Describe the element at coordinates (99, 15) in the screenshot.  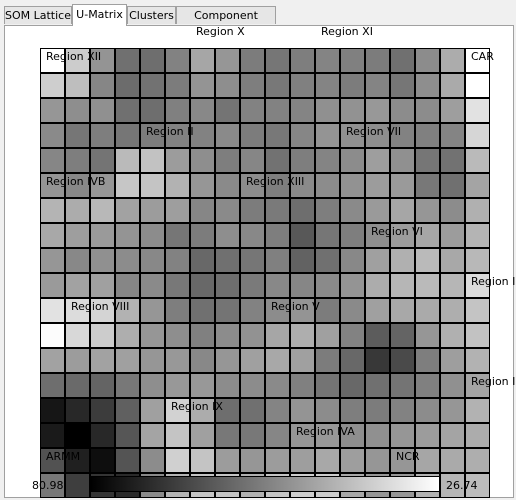
I see `tab-u-matrix: U-Matrix` at that location.